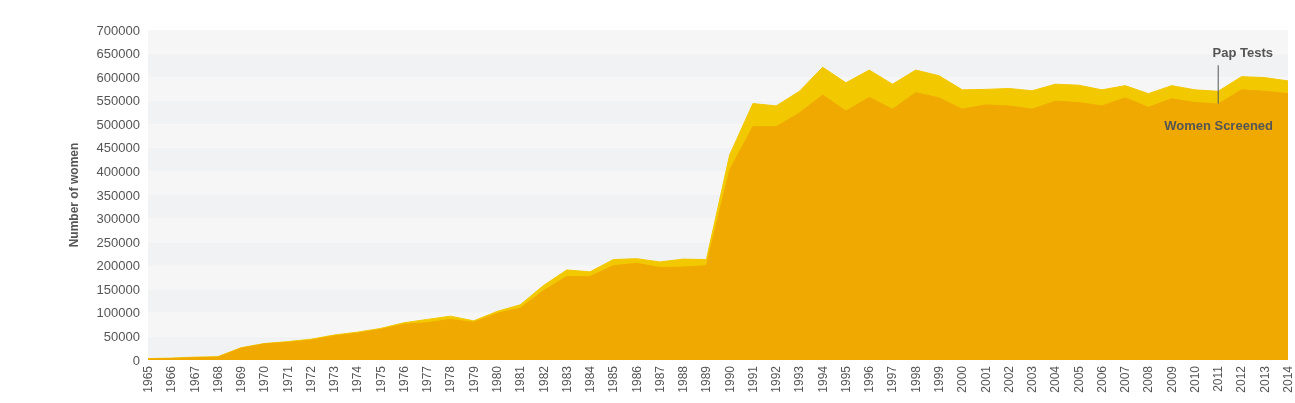 This screenshot has width=1295, height=403. I want to click on x-tick-label: 1968, so click(217, 379).